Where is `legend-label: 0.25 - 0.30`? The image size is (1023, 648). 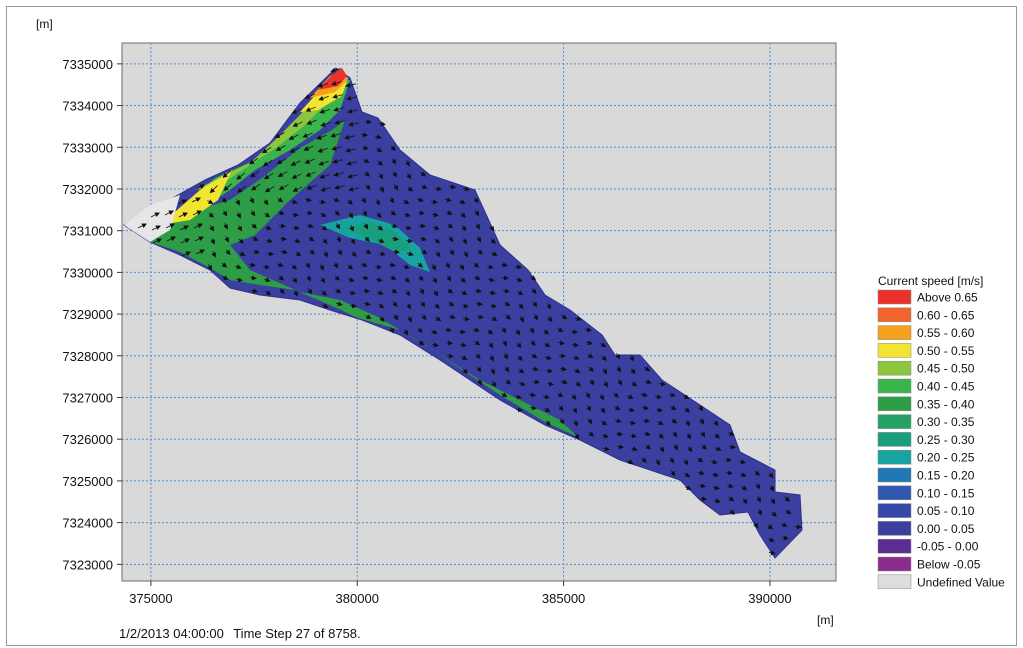 legend-label: 0.25 - 0.30 is located at coordinates (946, 440).